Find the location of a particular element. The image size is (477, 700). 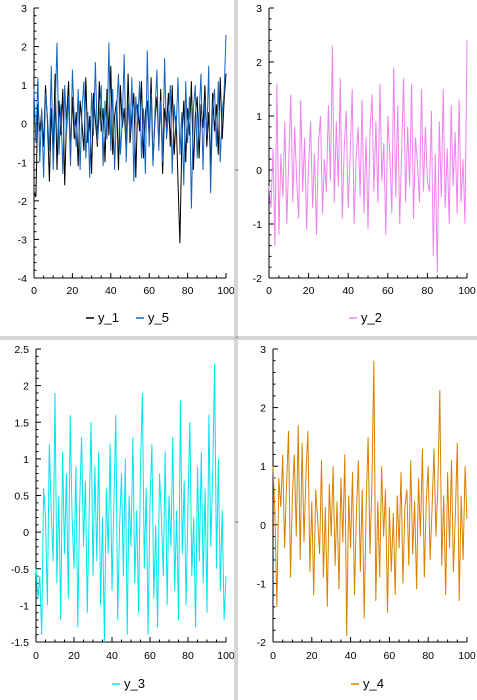

series-line-y5 is located at coordinates (130, 121).